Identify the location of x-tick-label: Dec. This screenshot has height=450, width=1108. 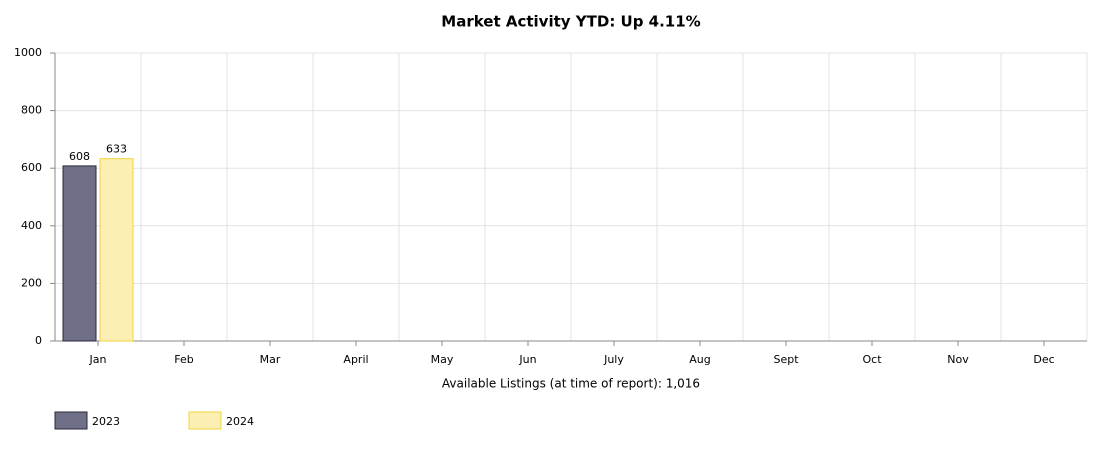
(1043, 359).